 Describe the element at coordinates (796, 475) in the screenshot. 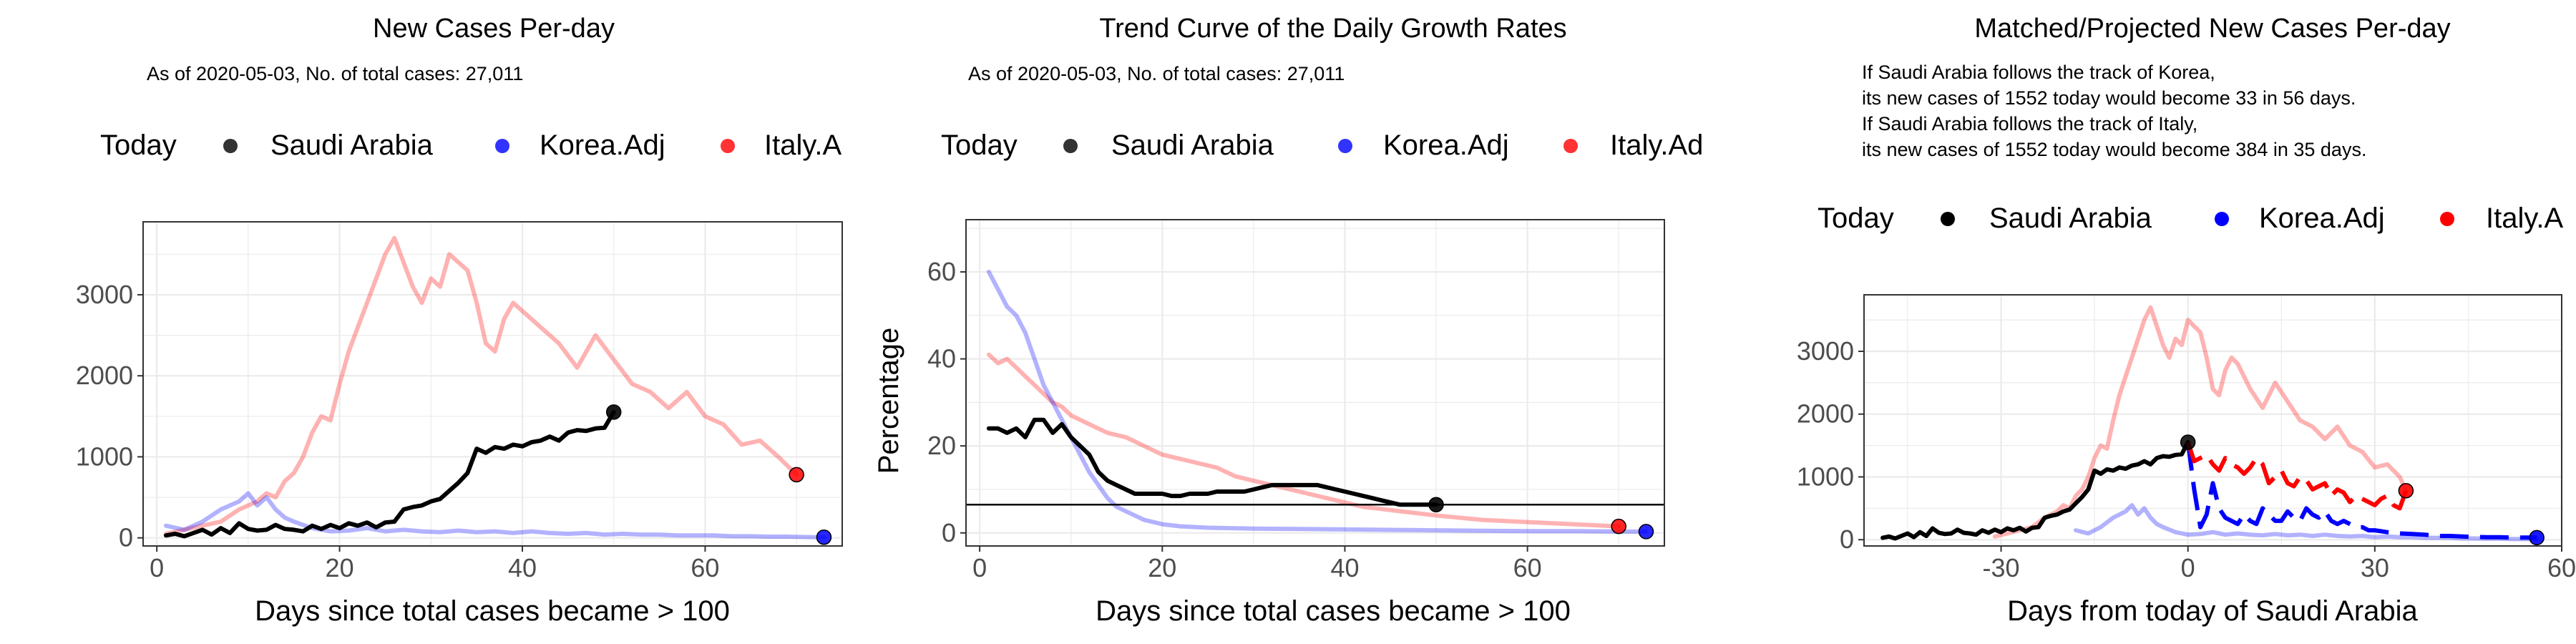

I see `today-marker-italy-a` at that location.